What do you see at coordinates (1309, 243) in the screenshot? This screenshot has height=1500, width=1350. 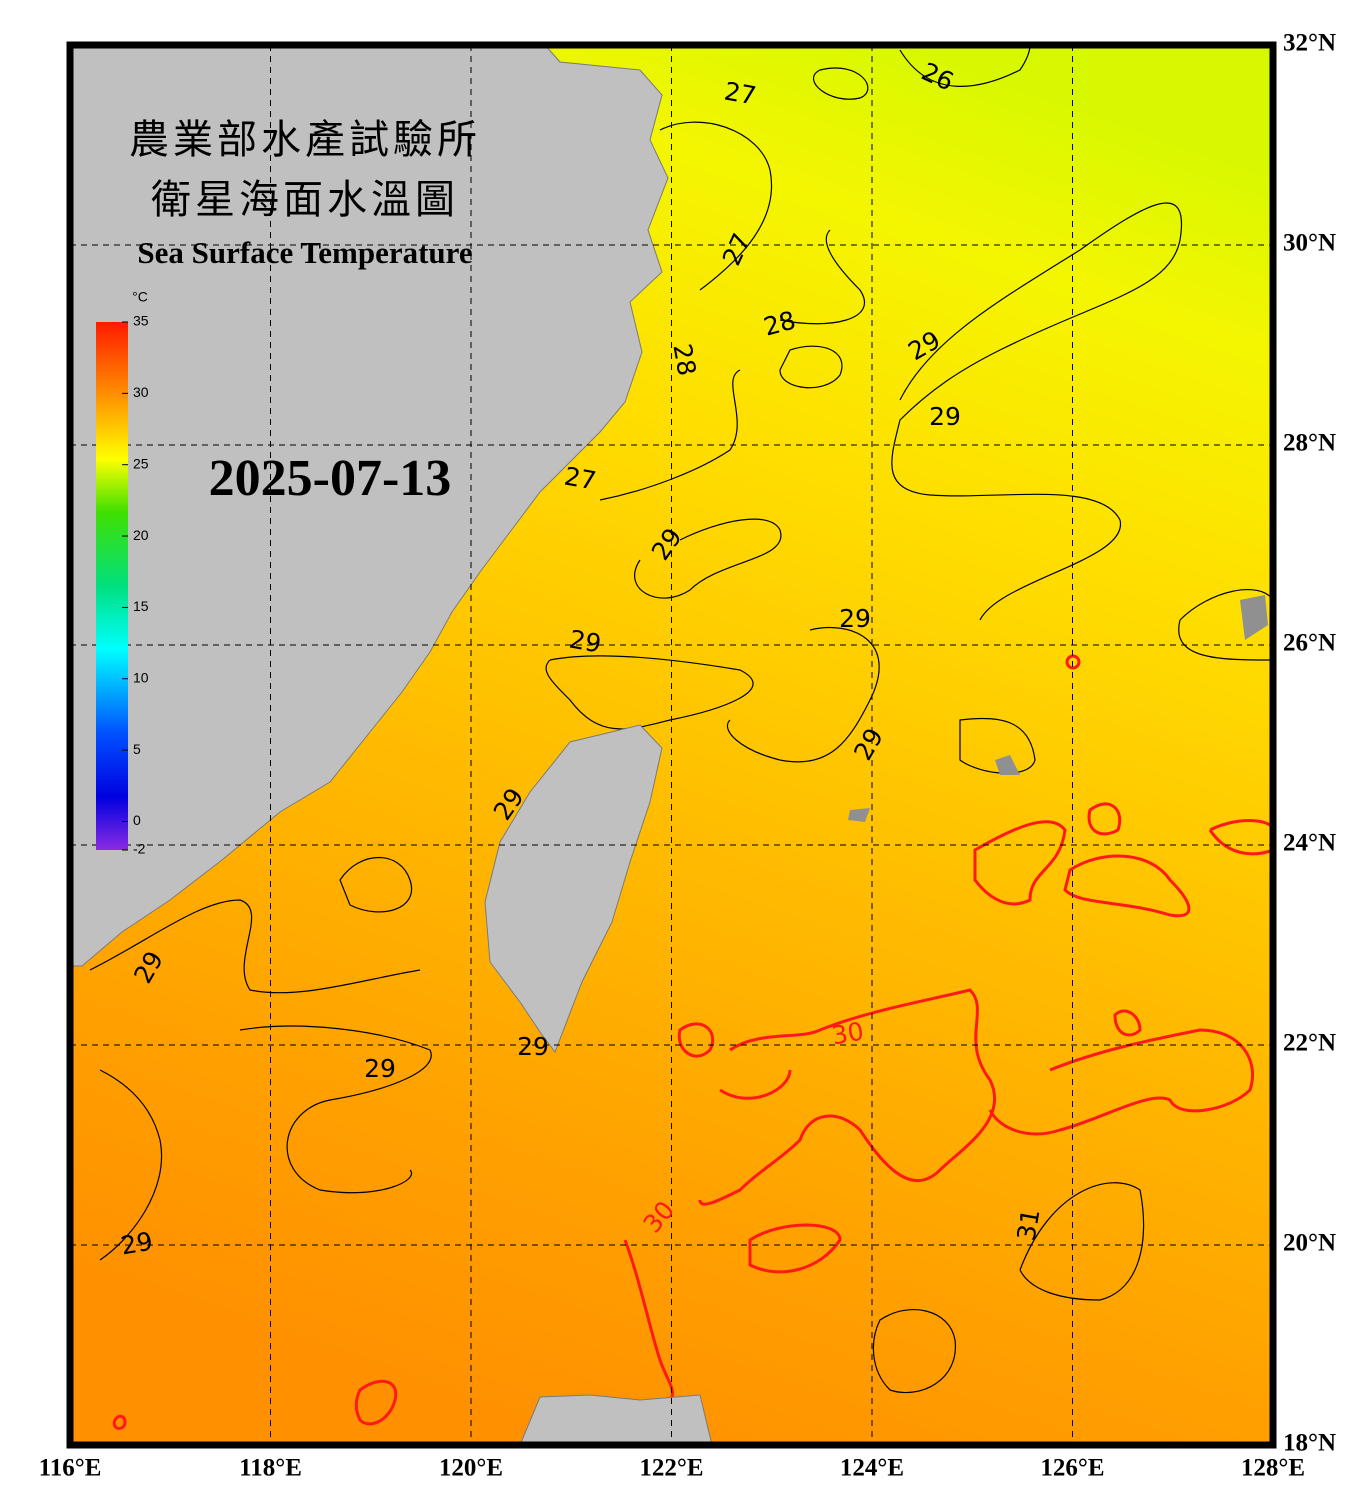 I see `lat-label: 30°N` at bounding box center [1309, 243].